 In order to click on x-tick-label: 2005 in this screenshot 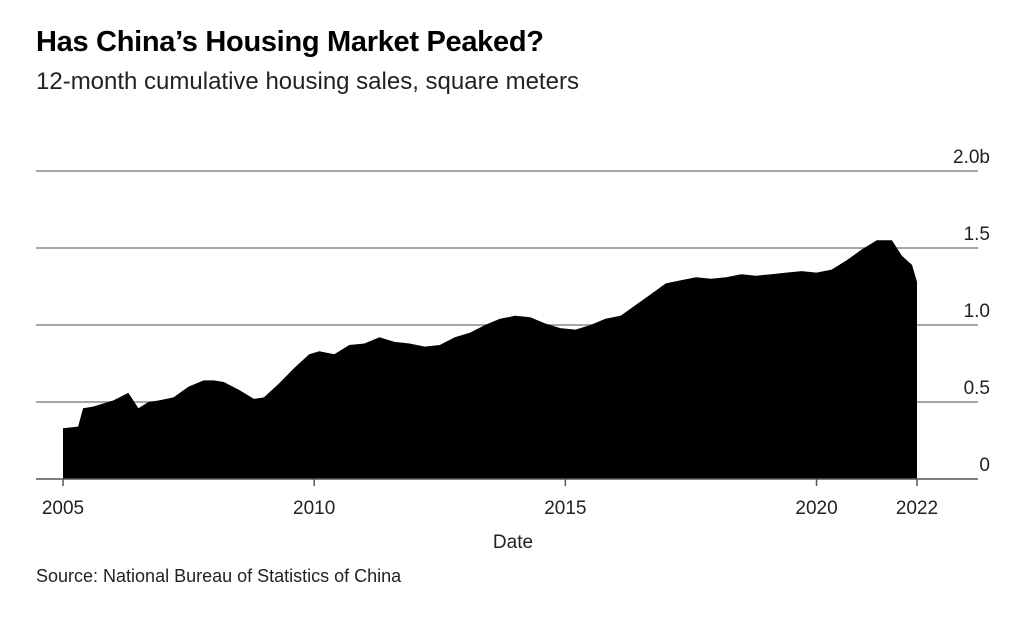, I will do `click(63, 508)`.